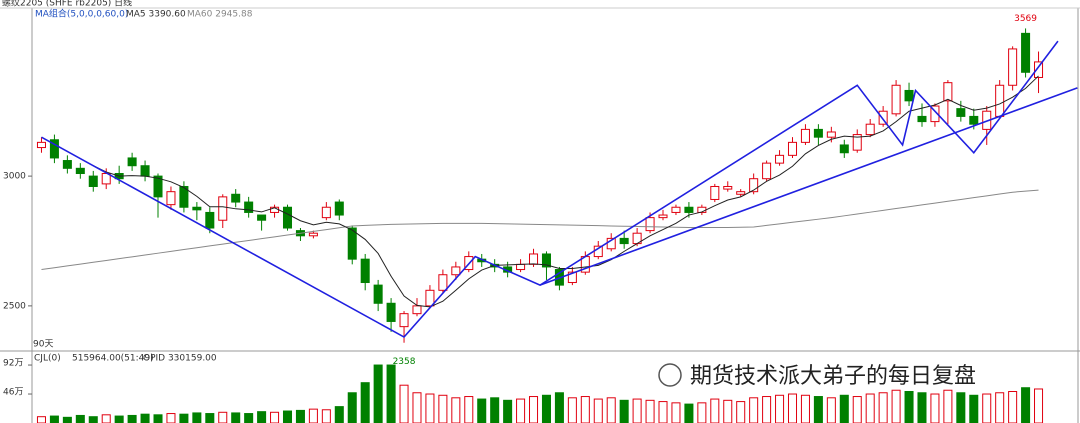 The image size is (1080, 423). What do you see at coordinates (14, 306) in the screenshot?
I see `y-tick-label: 2500` at bounding box center [14, 306].